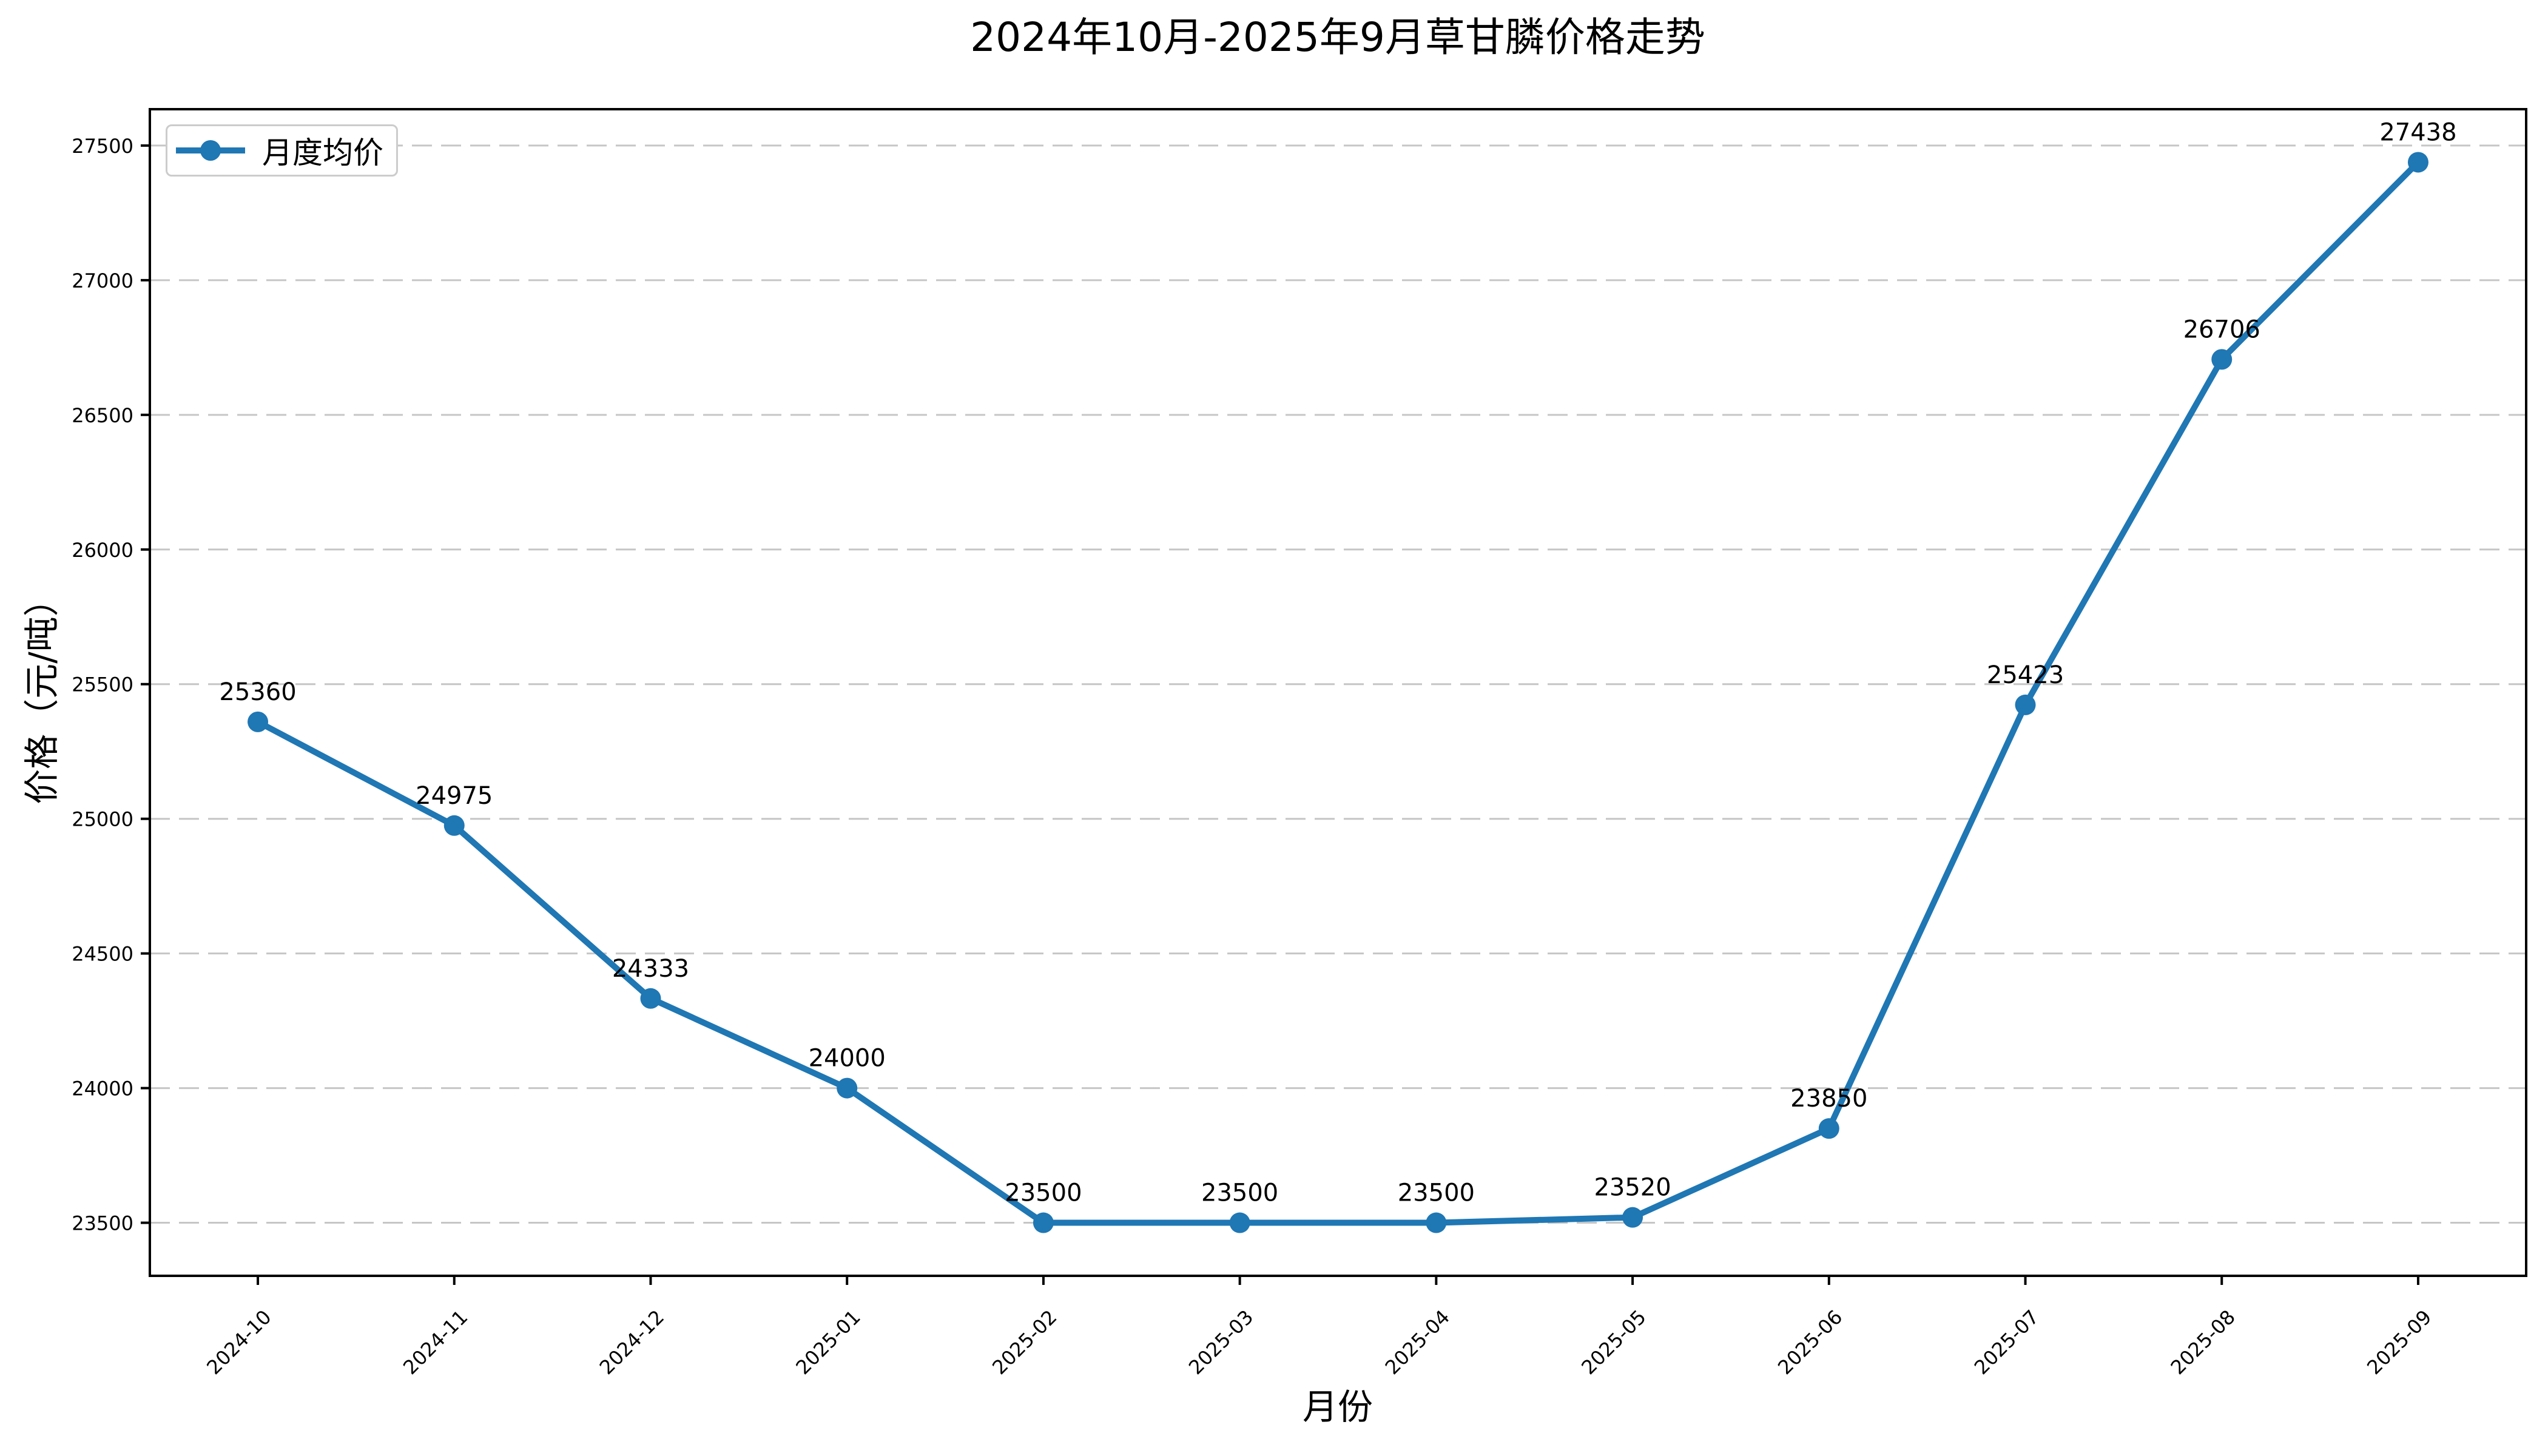 The width and height of the screenshot is (2548, 1456). Describe the element at coordinates (2025, 675) in the screenshot. I see `data-point-label: 25423` at that location.